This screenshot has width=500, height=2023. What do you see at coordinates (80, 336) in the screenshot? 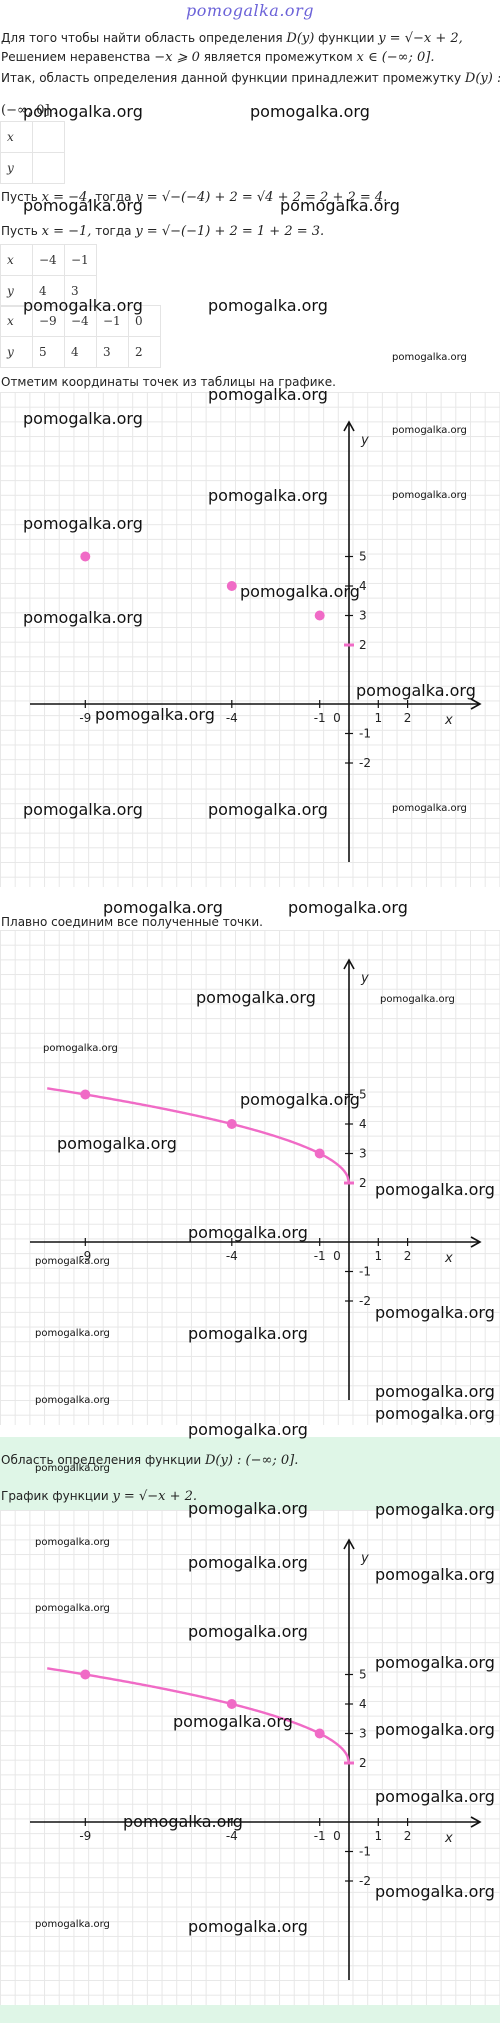
I see `values-table-full: x −9 −4 −1 0 y 5 4 3 2` at bounding box center [80, 336].